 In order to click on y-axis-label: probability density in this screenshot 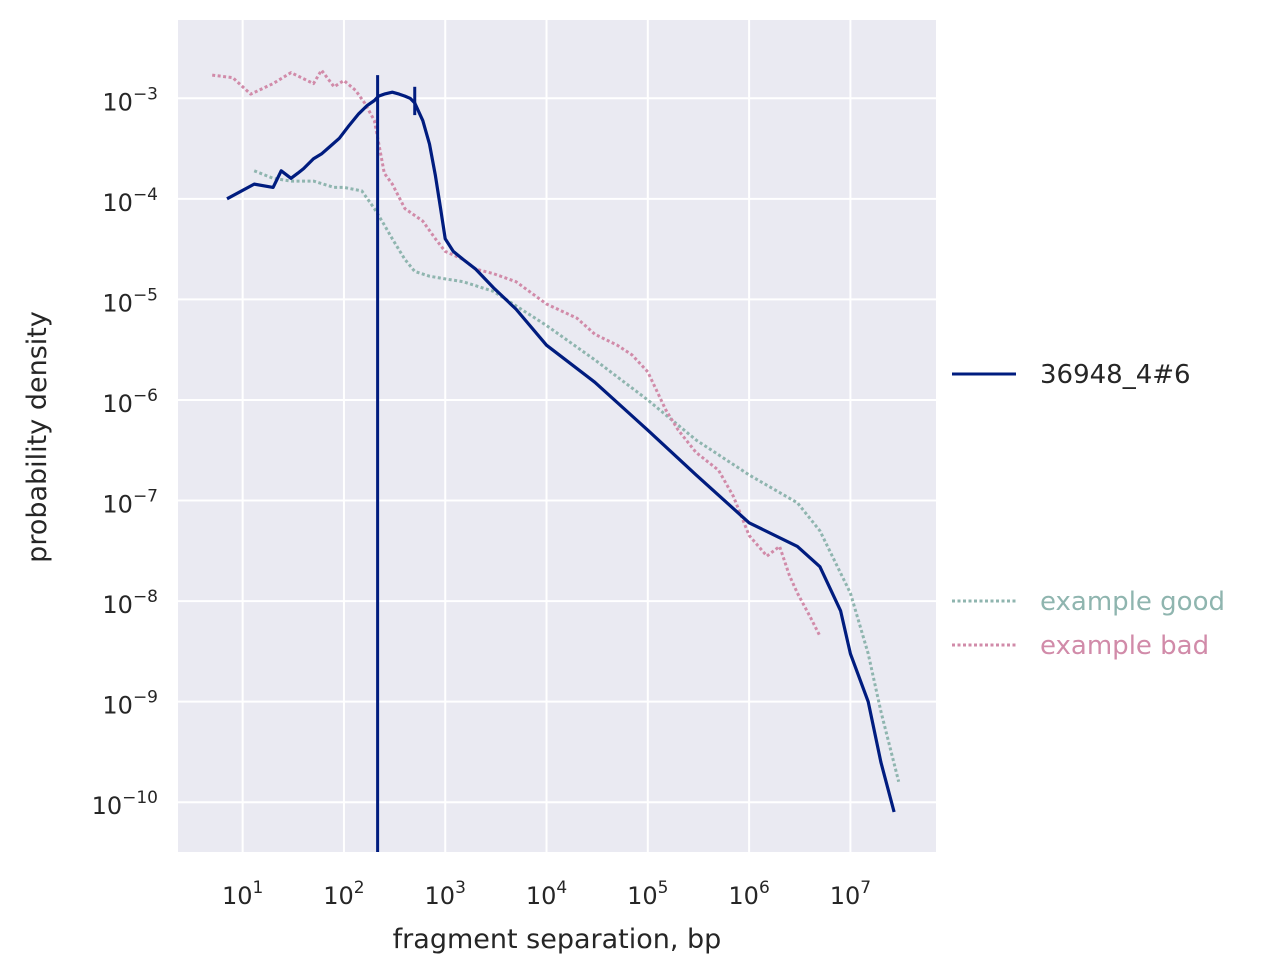, I will do `click(37, 437)`.